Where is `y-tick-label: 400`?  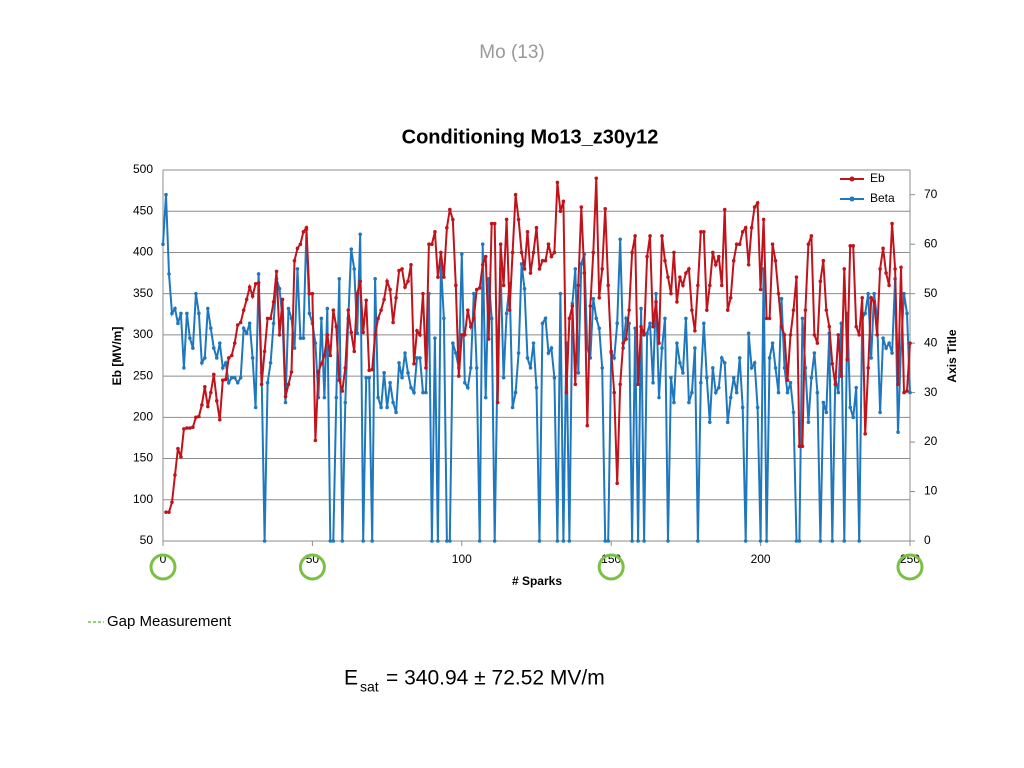
y-tick-label: 400 is located at coordinates (143, 252).